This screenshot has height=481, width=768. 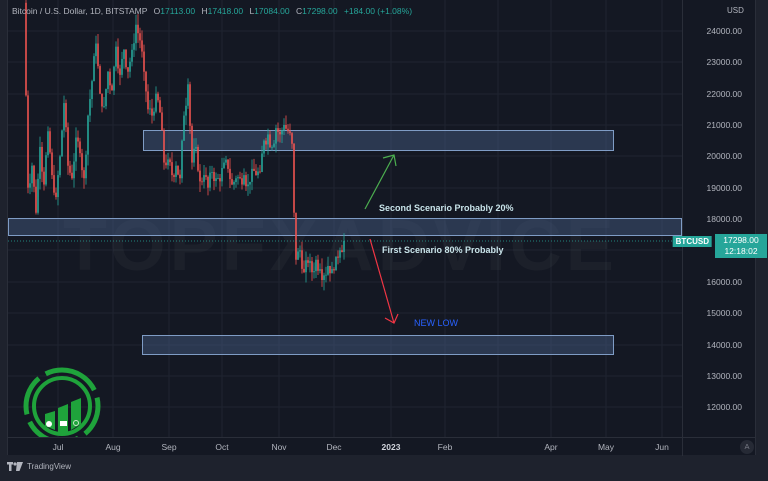 What do you see at coordinates (443, 250) in the screenshot?
I see `first-scenario-label: First Scenario 80% Probably` at bounding box center [443, 250].